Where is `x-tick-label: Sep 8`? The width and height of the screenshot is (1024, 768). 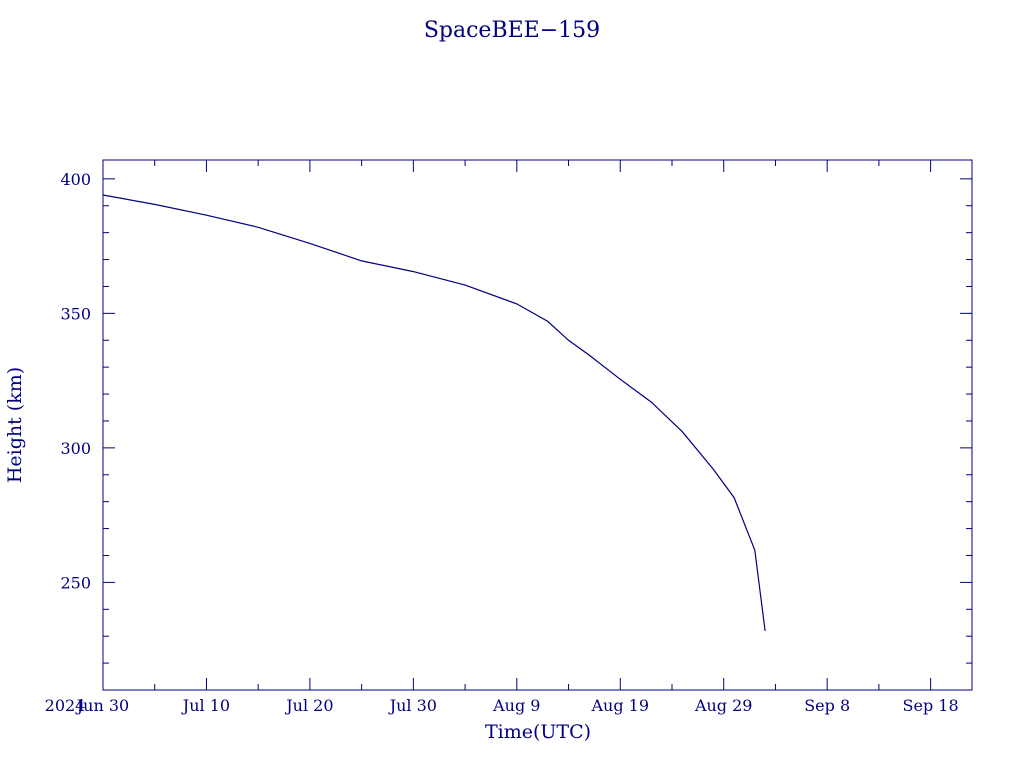 x-tick-label: Sep 8 is located at coordinates (827, 705).